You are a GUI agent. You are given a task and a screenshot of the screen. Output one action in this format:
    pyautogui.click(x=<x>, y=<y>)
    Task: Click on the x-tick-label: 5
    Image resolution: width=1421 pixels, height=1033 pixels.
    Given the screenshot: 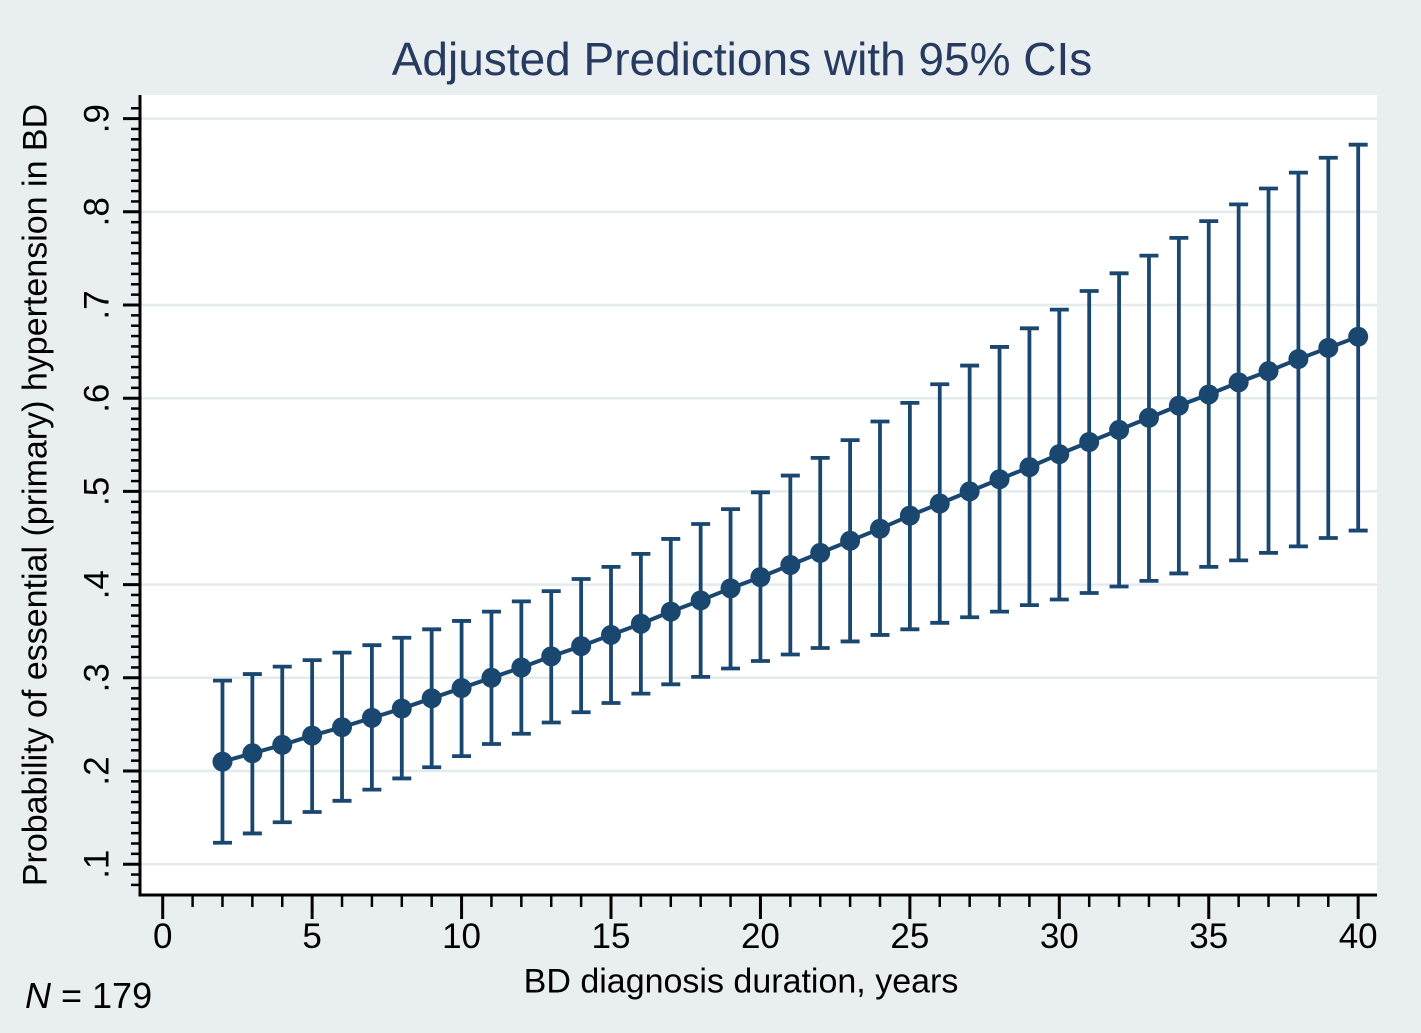 What is the action you would take?
    pyautogui.click(x=311, y=936)
    